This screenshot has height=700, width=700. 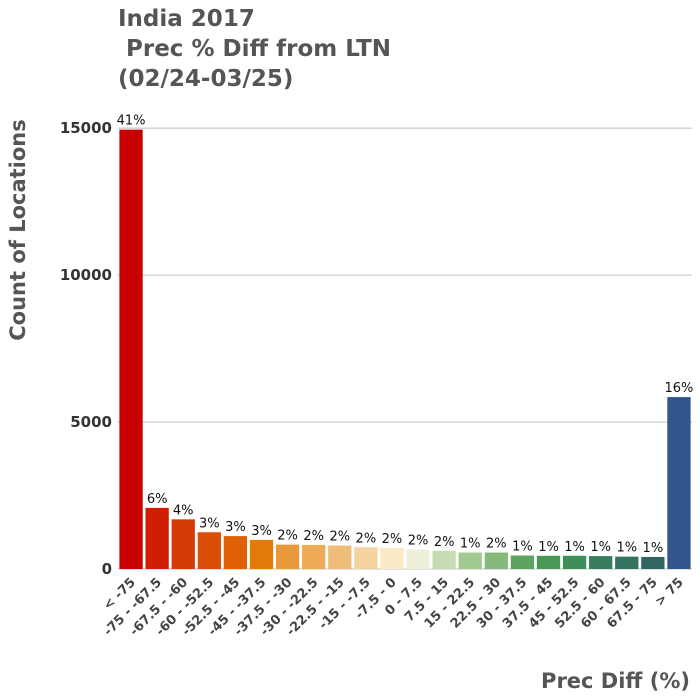 What do you see at coordinates (86, 275) in the screenshot?
I see `y-tick-label: 10000` at bounding box center [86, 275].